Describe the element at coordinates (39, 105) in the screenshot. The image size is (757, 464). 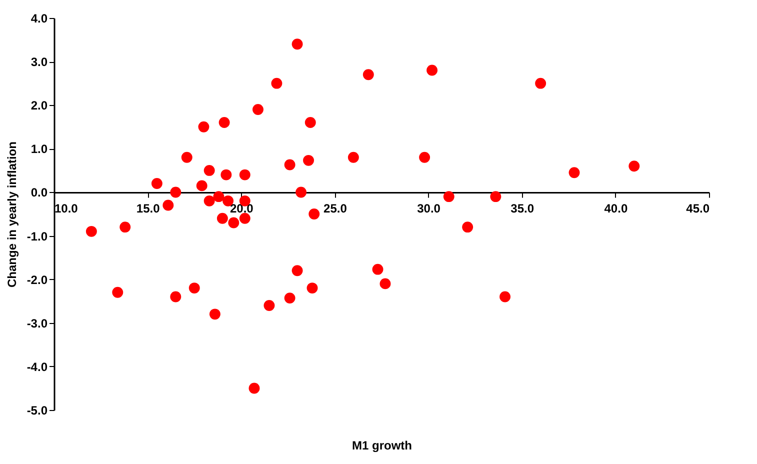
I see `y-tick-label: 2.0` at that location.